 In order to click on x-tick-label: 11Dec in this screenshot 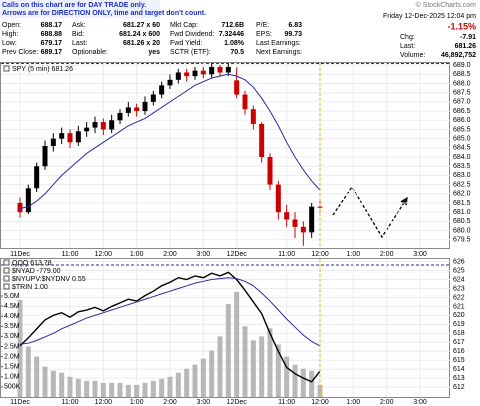, I will do `click(20, 254)`.